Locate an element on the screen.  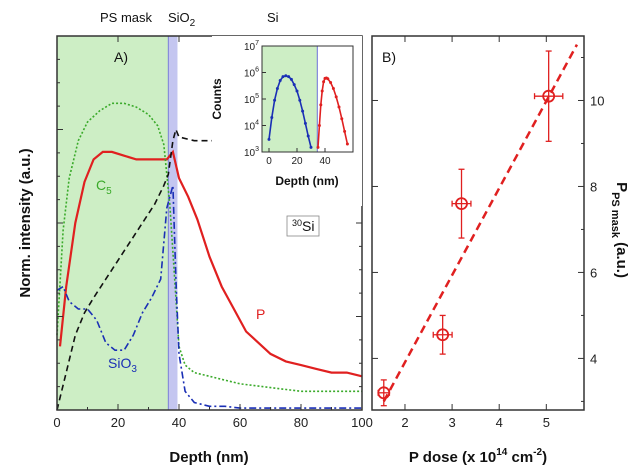
inset-series is located at coordinates (308, 111).